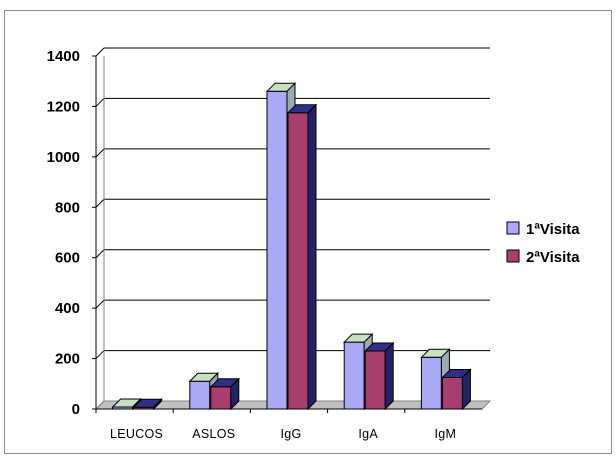 The width and height of the screenshot is (616, 457). I want to click on y-tick-label: 200, so click(67, 359).